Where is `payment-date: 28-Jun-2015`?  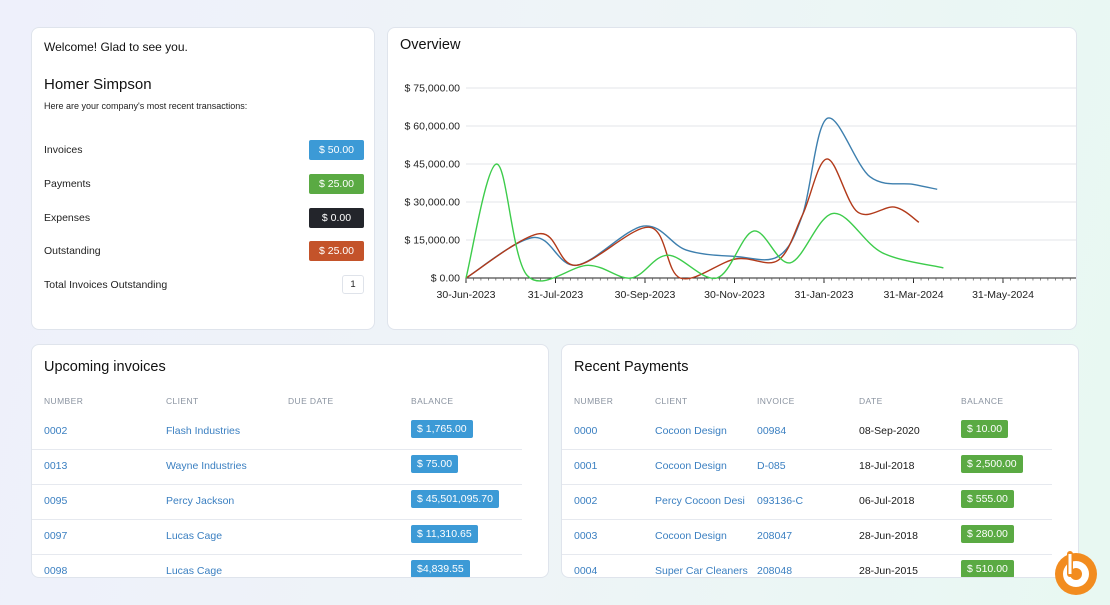
payment-date: 28-Jun-2015 is located at coordinates (888, 571).